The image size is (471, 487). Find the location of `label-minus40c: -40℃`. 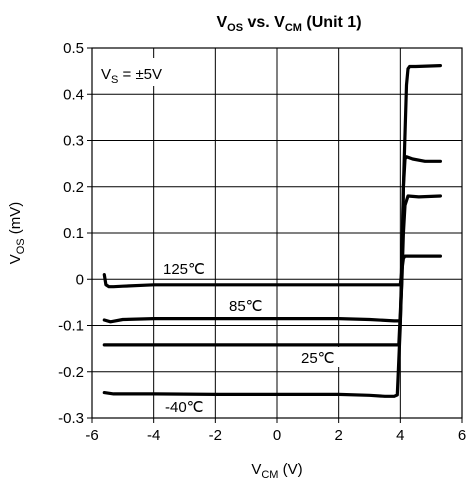

label-minus40c: -40℃ is located at coordinates (184, 407).